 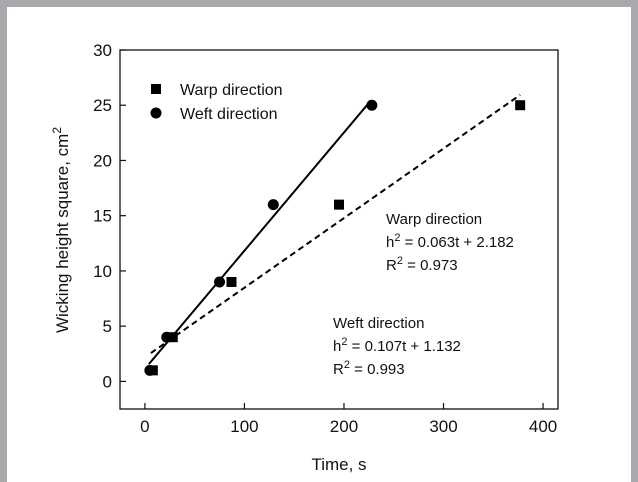 I want to click on legend-marker-warp, so click(x=156, y=89).